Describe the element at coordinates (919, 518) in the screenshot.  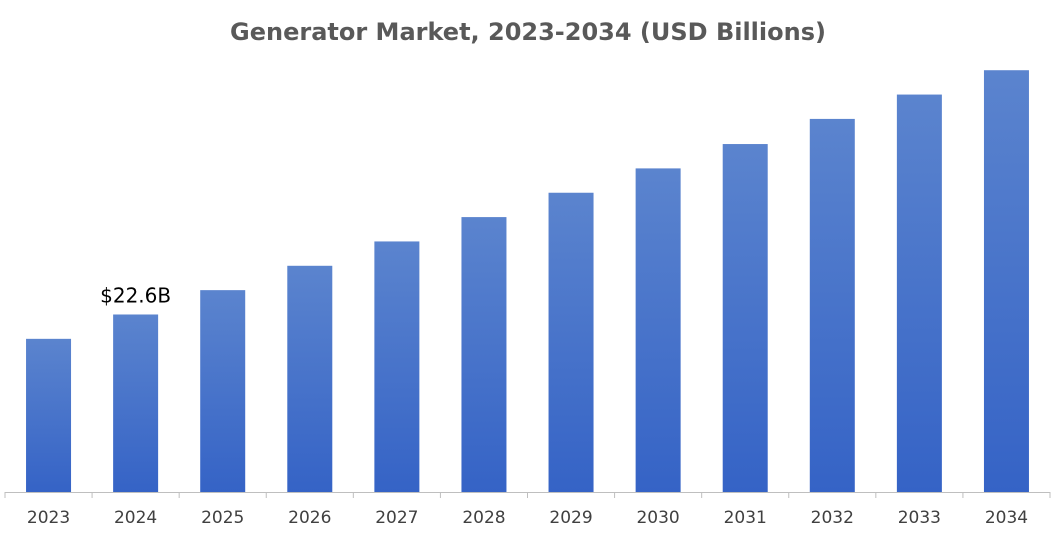
I see `x-tick-label-2033: 2033` at that location.